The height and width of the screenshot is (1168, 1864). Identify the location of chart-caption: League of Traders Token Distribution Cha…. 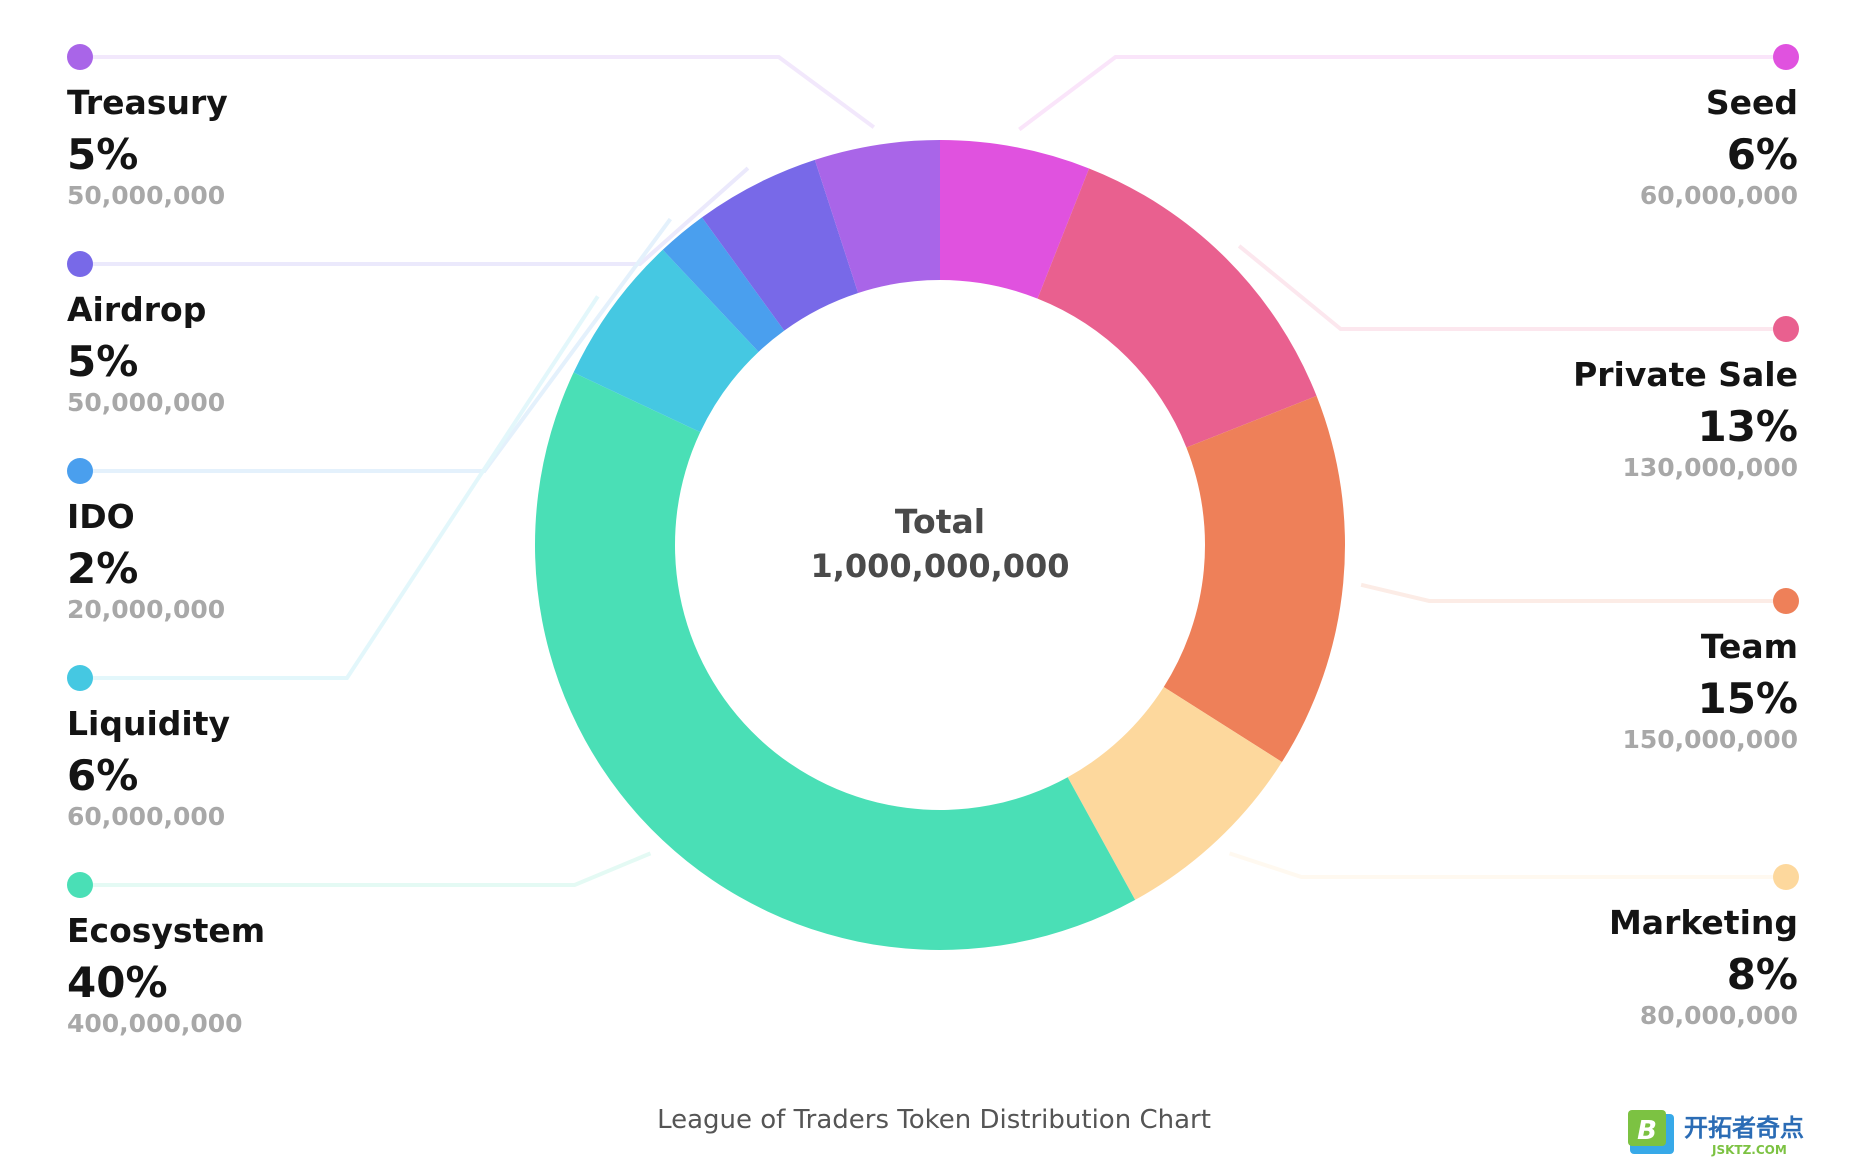
(934, 1120).